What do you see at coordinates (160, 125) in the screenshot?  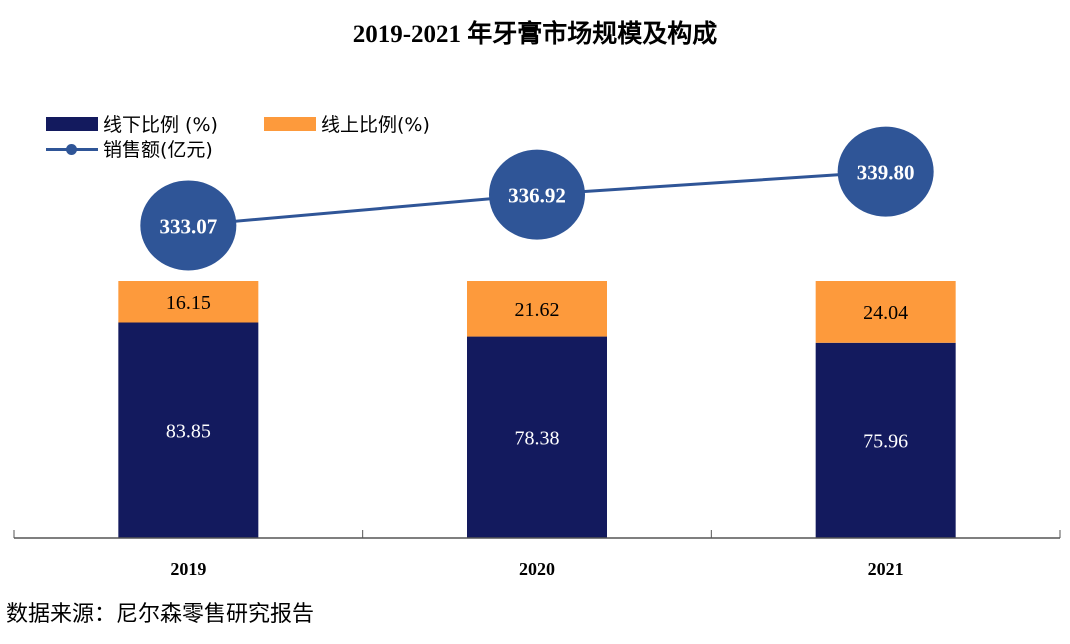 I see `legend-label-offline: 线下比例 (%)` at bounding box center [160, 125].